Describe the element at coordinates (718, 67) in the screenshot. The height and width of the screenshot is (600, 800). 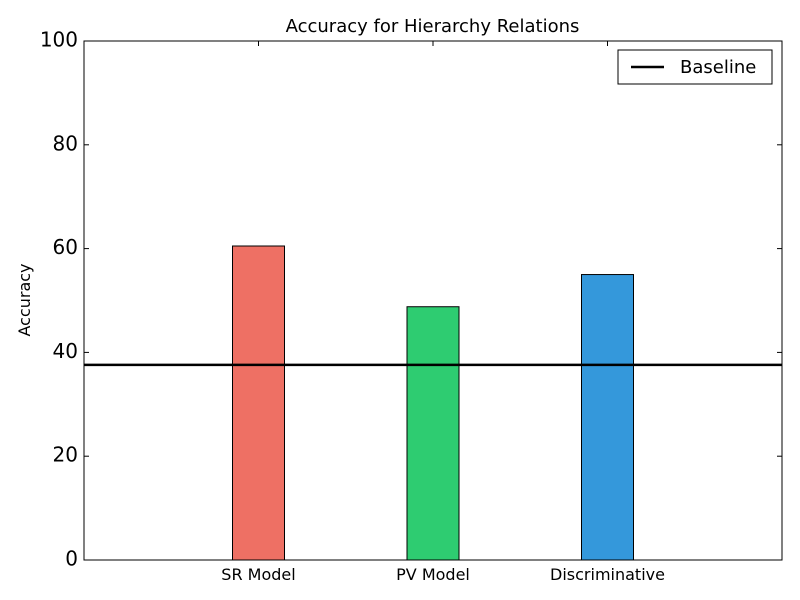
I see `legend-baseline-label: Baseline` at that location.